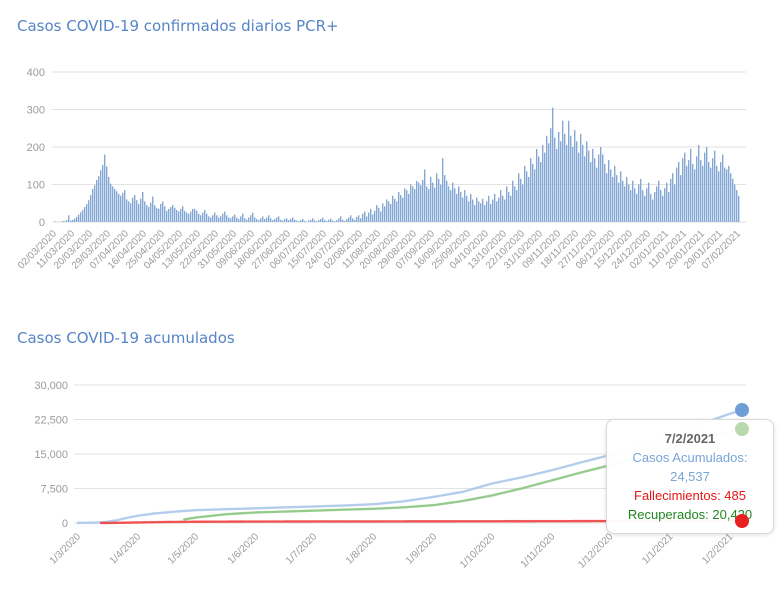 The width and height of the screenshot is (784, 597). I want to click on x-tick-label: 1/11/2020, so click(538, 550).